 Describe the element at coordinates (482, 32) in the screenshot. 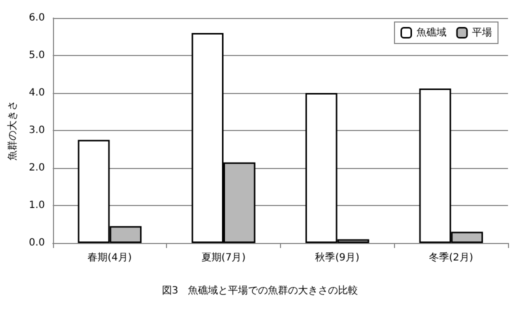

I see `legend-label: 平場` at that location.